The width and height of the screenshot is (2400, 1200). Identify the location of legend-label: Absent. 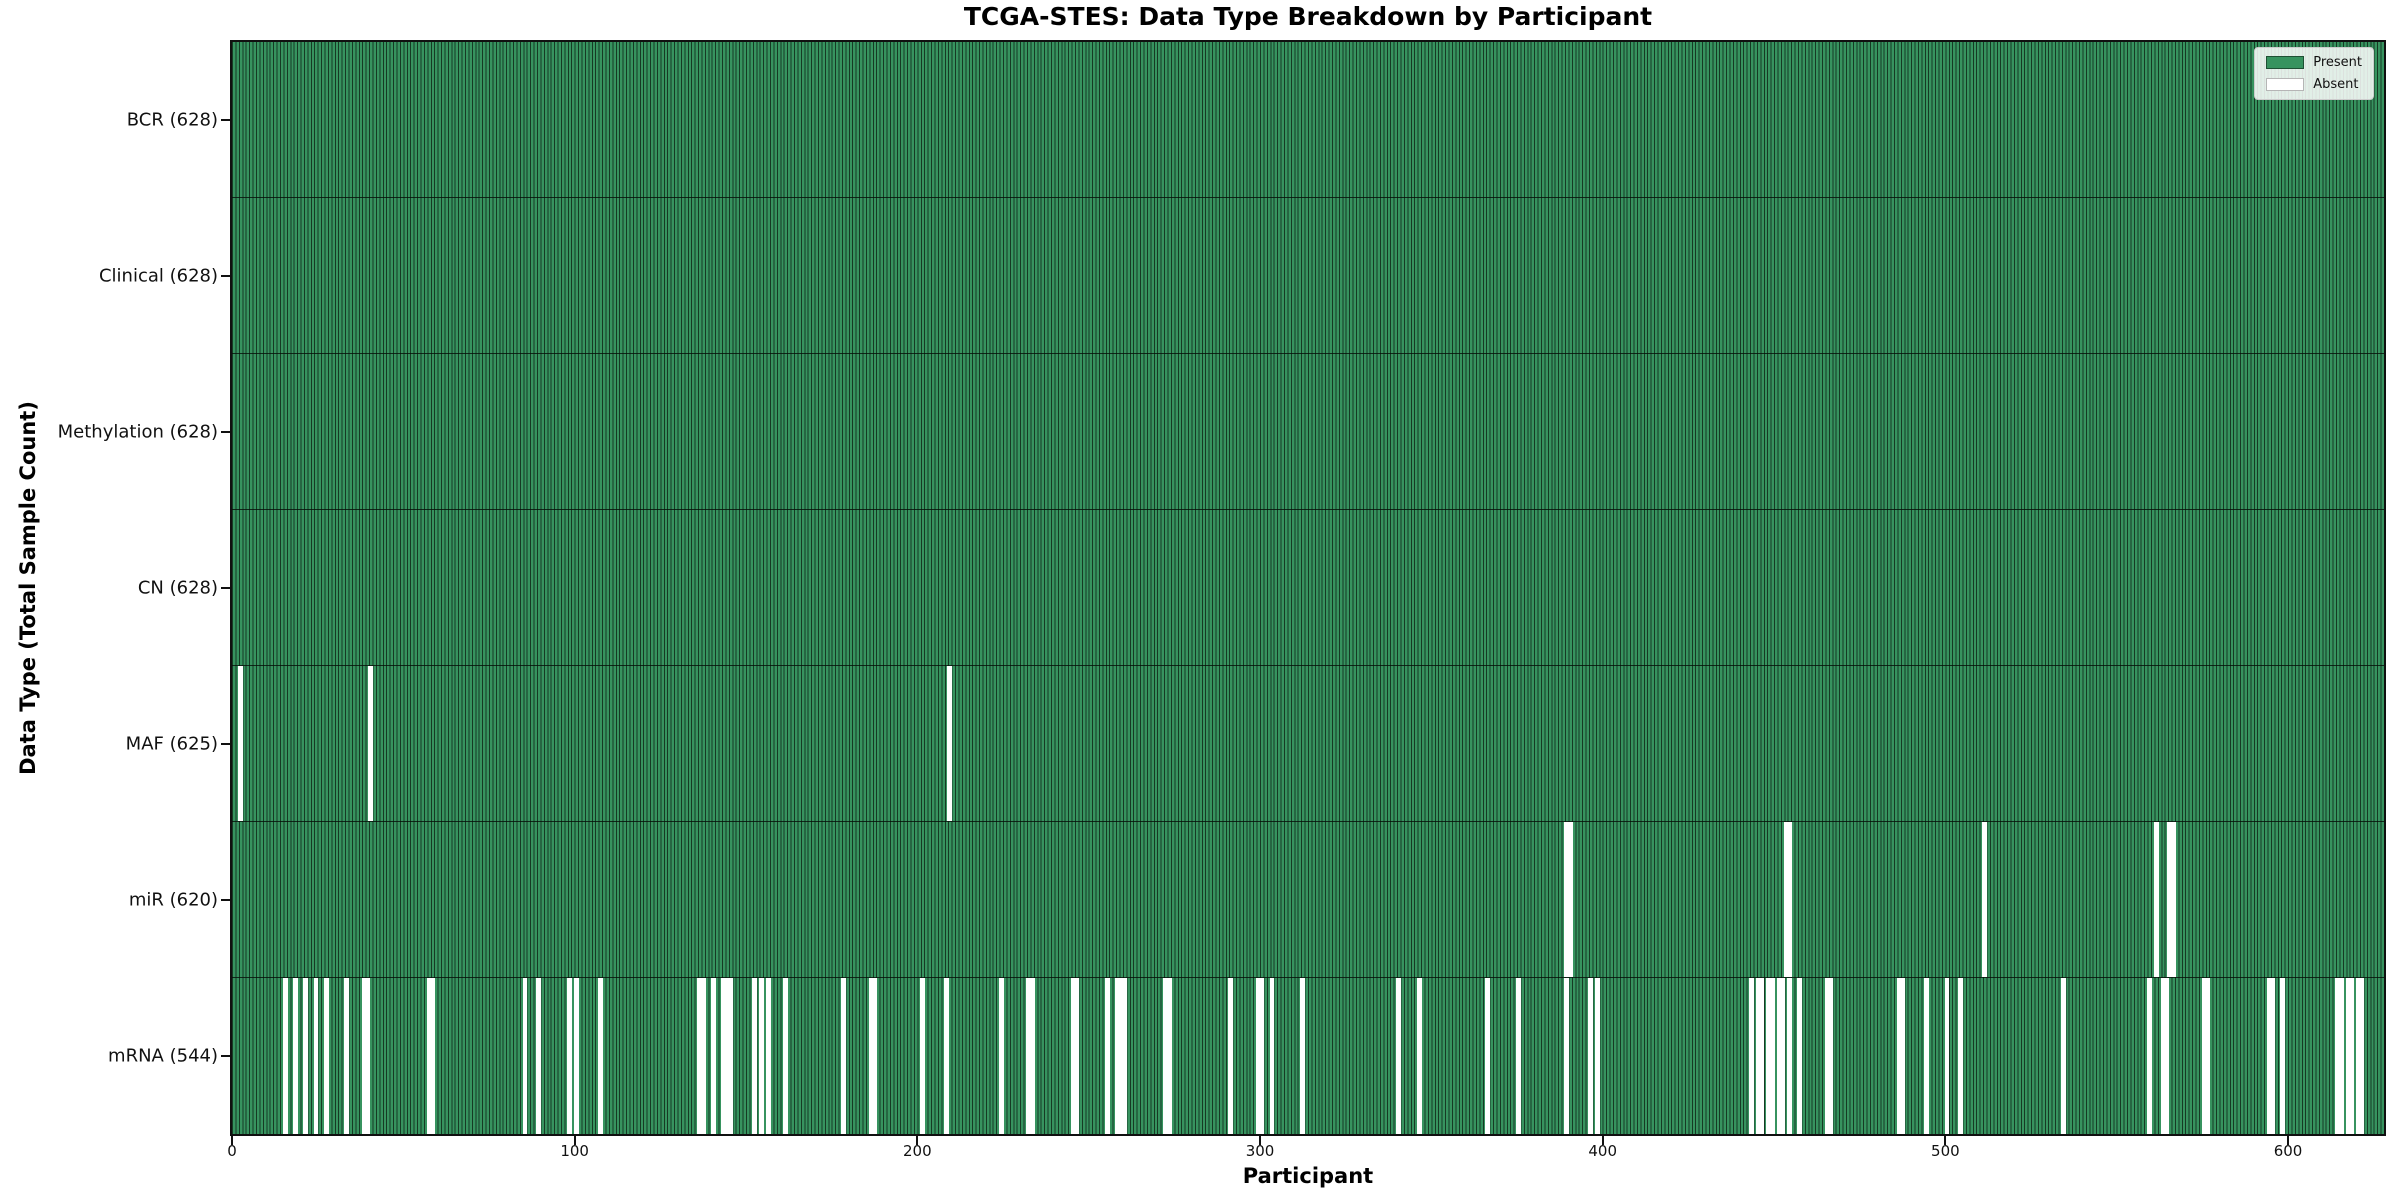
(2336, 84).